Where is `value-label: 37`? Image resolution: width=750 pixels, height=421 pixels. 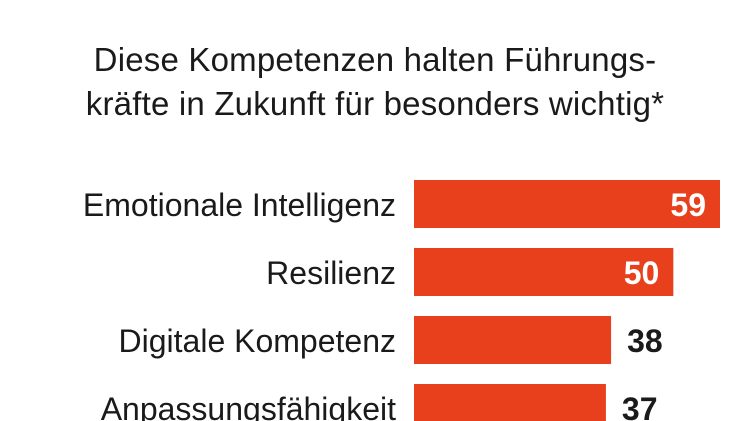
value-label: 37 is located at coordinates (640, 406).